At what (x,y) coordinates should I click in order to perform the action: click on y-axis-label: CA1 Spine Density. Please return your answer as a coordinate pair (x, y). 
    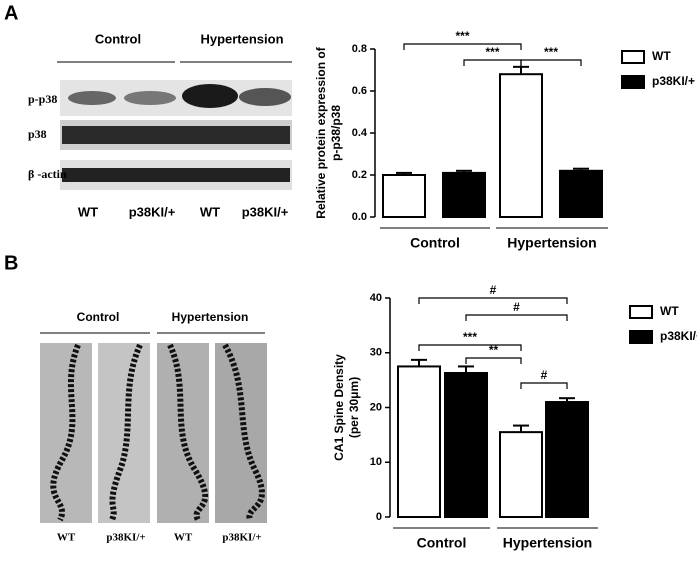
    Looking at the image, I should click on (339, 407).